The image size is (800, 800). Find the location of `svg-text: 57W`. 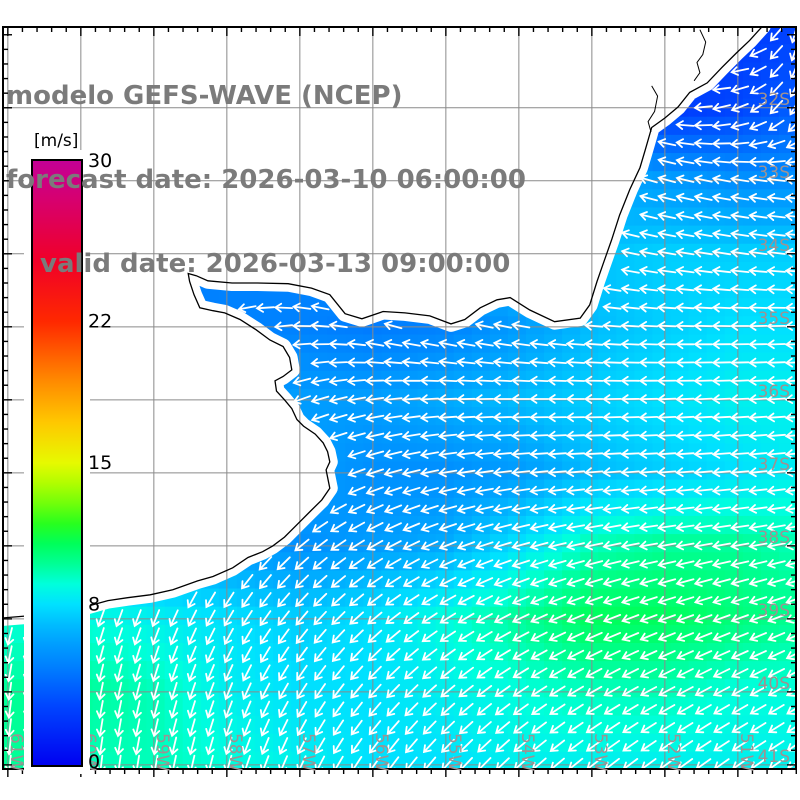

svg-text: 57W is located at coordinates (308, 752).